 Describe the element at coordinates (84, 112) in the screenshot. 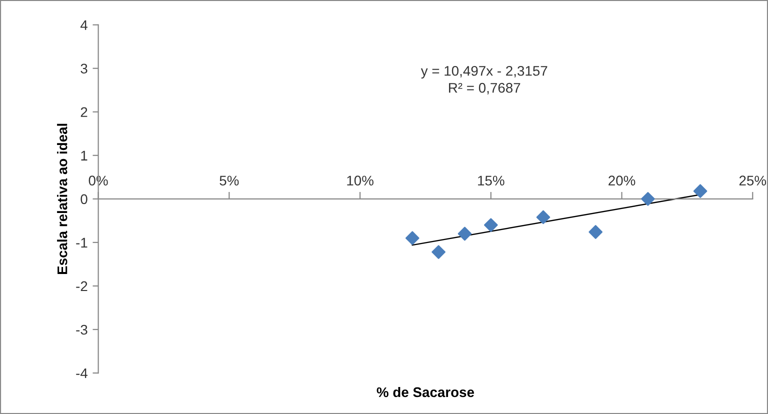

I see `y-tick-label: 2` at that location.